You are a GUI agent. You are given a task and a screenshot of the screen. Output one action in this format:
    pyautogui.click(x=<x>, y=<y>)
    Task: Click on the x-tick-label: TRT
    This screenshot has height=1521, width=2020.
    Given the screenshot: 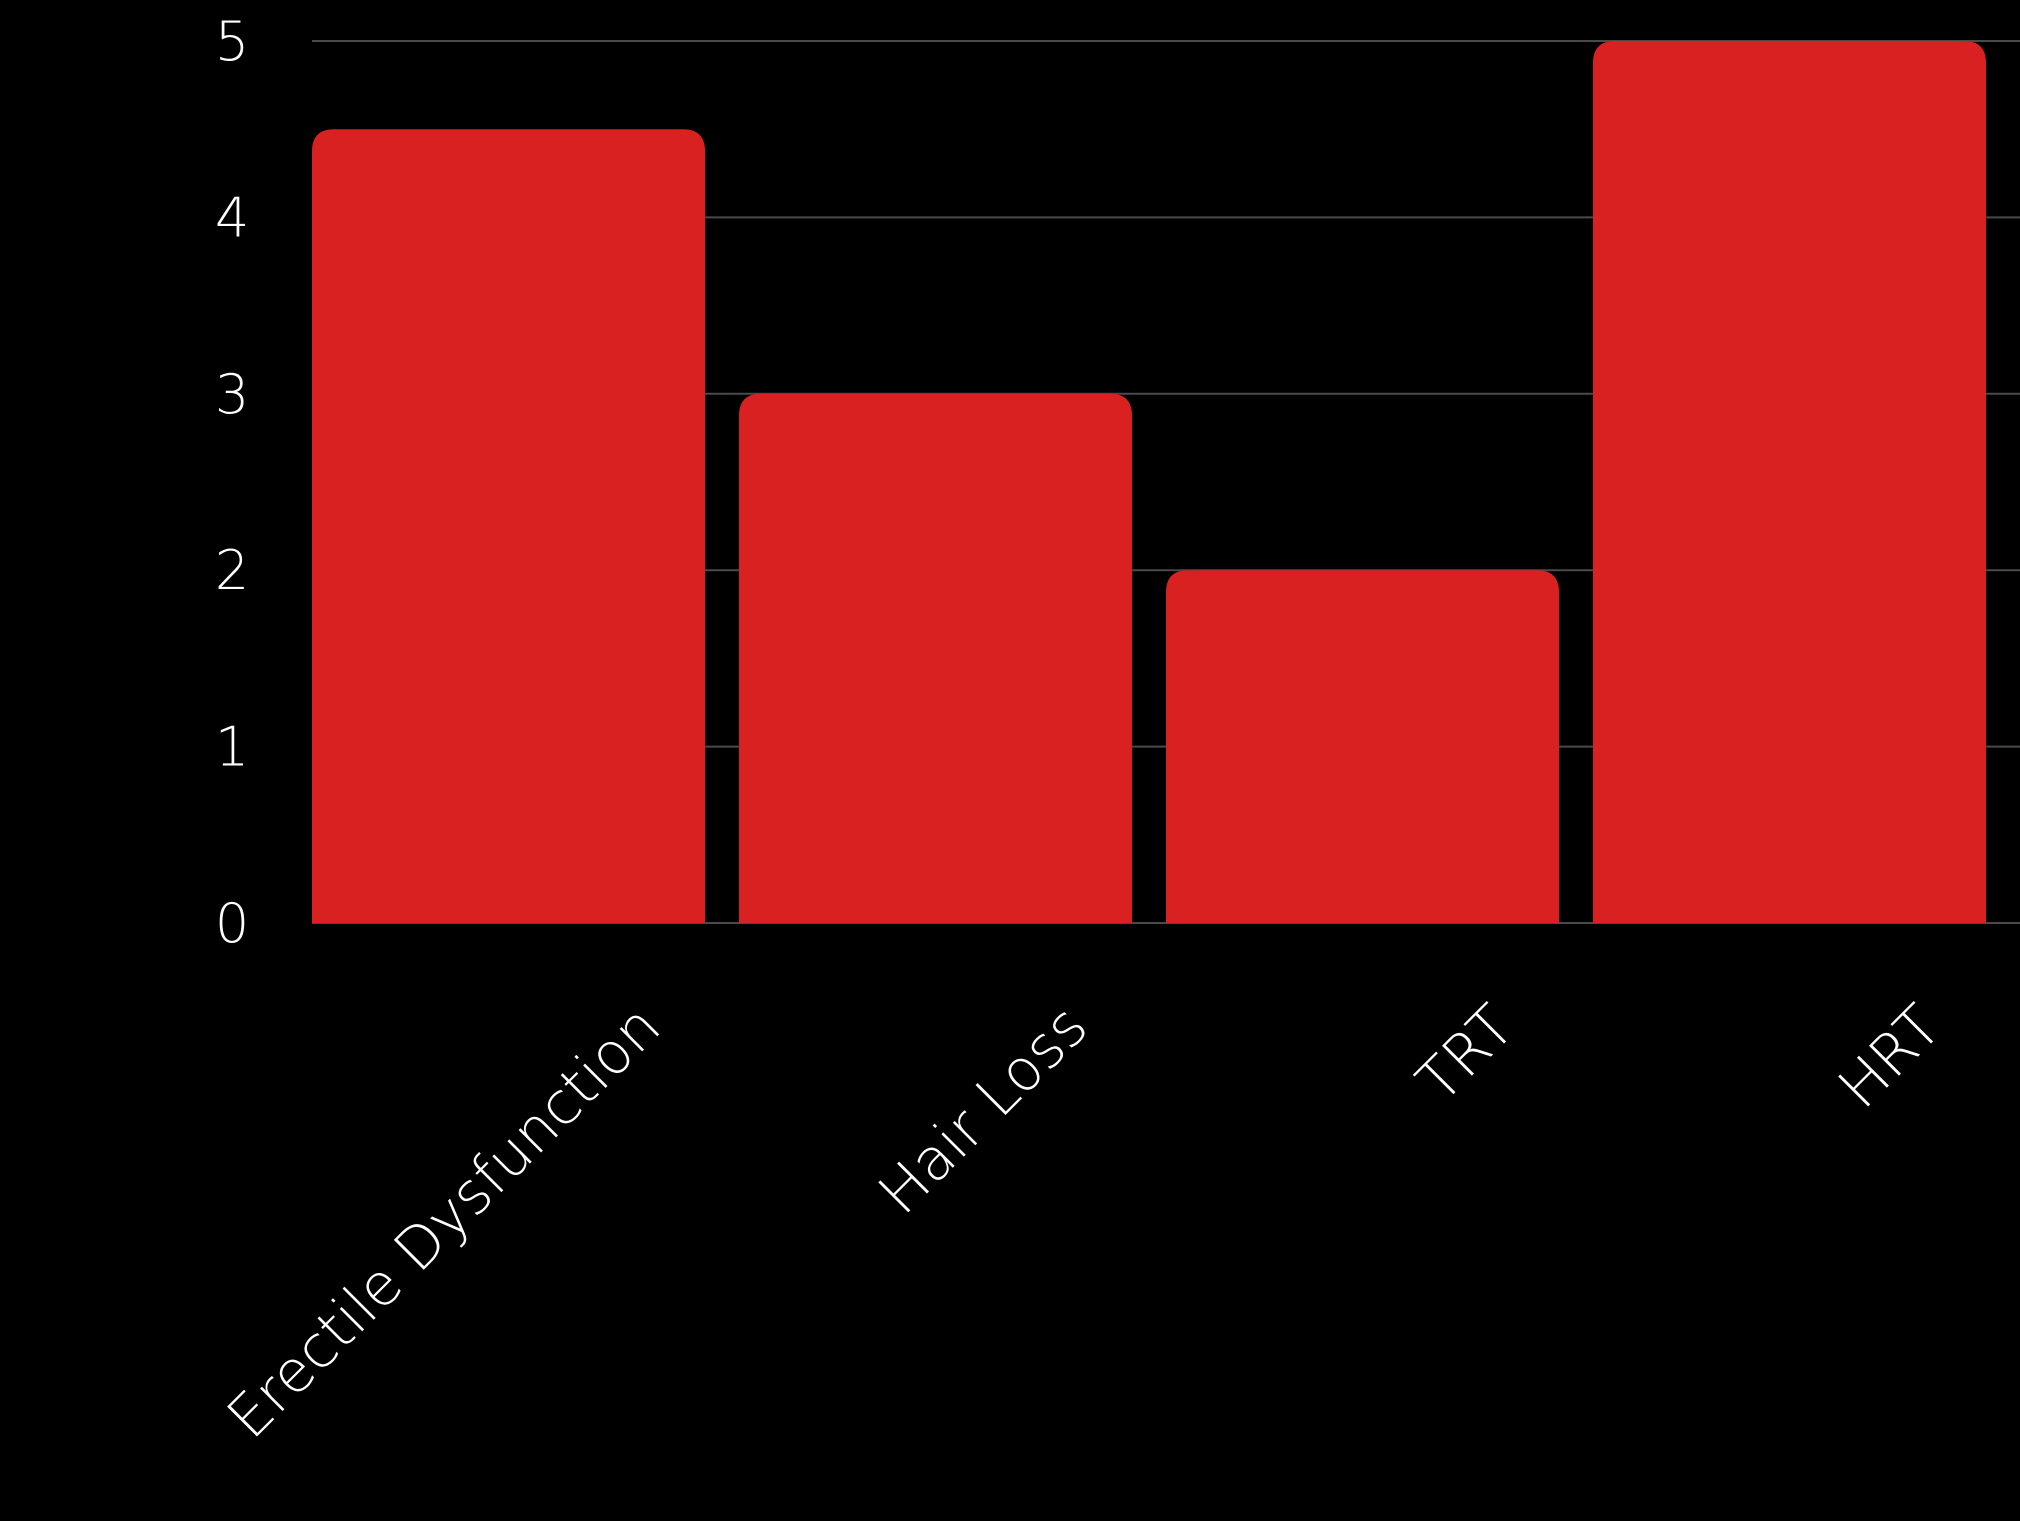 What is the action you would take?
    pyautogui.click(x=1466, y=1054)
    